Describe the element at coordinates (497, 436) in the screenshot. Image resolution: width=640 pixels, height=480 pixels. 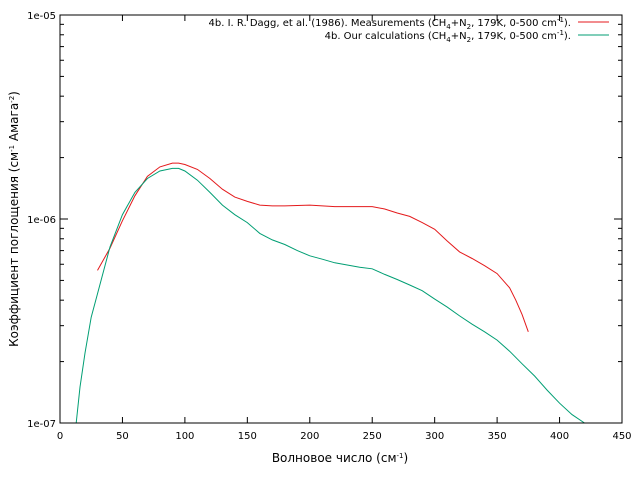
I see `x-tick-label: 350` at that location.